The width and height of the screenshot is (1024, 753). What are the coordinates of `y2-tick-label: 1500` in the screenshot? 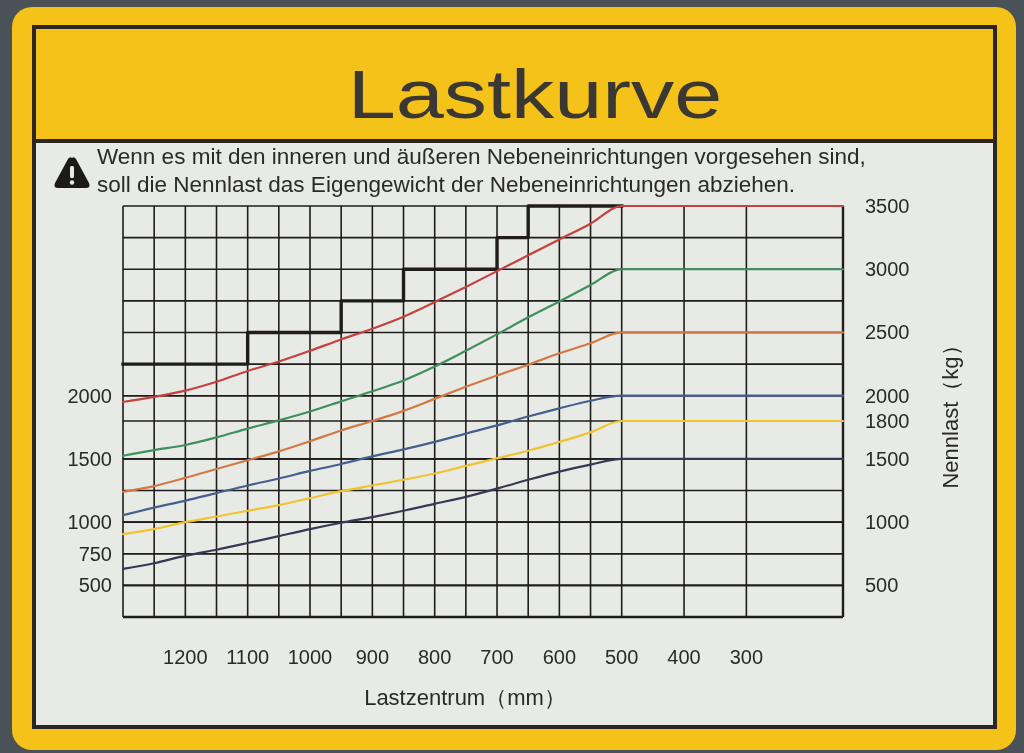 It's located at (887, 458).